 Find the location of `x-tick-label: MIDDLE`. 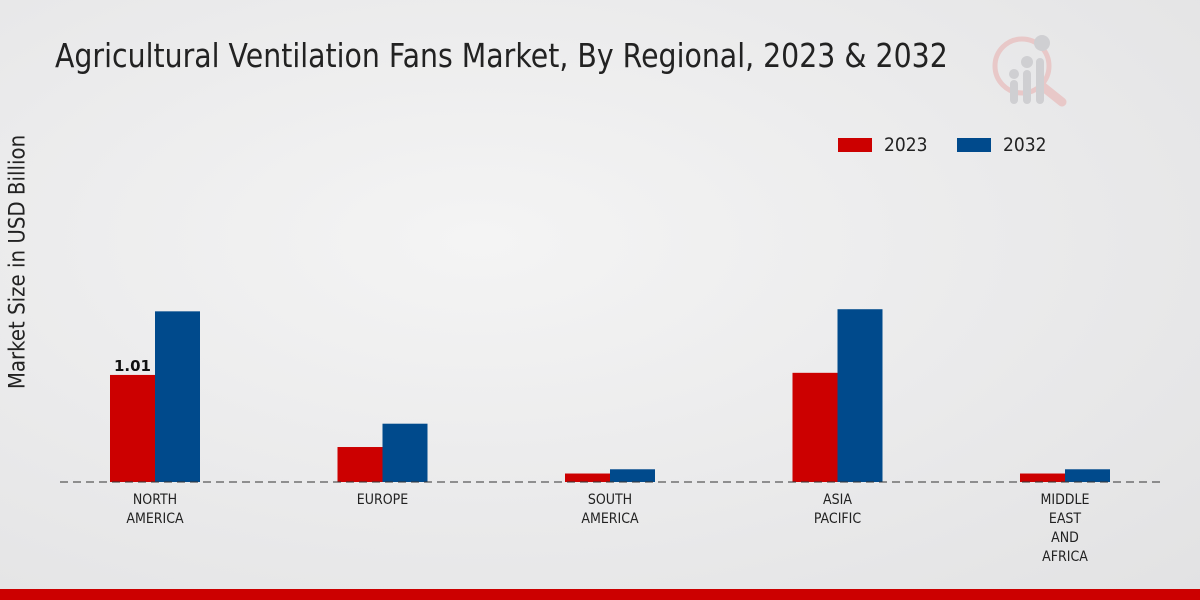

x-tick-label: MIDDLE is located at coordinates (1065, 500).